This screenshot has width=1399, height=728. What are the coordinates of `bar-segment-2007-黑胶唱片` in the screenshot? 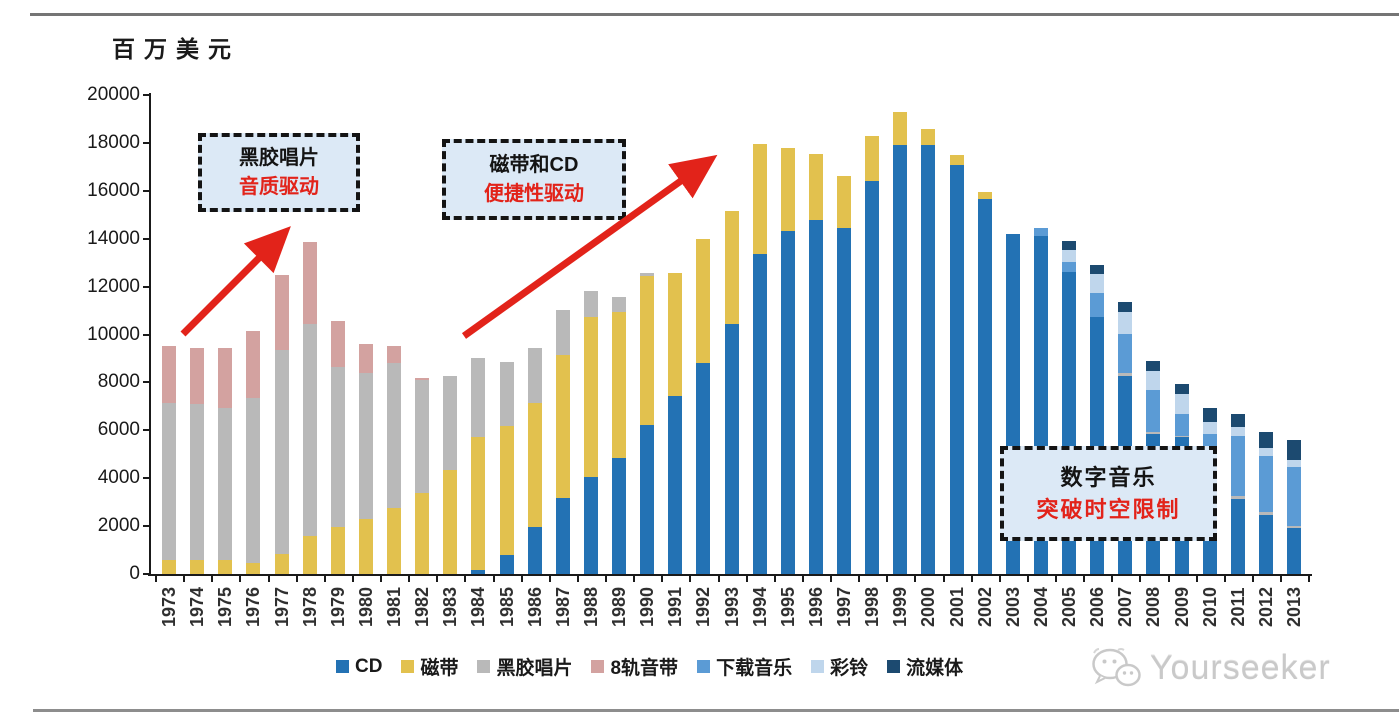 It's located at (1125, 374).